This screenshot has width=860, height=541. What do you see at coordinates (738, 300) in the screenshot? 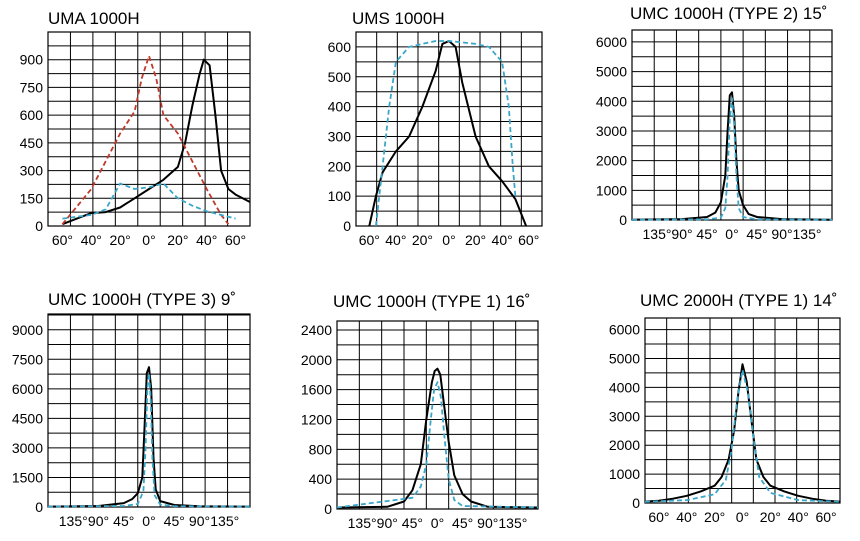
I see `chart-title: UMC 2000H (TYPE 1) 14˚` at bounding box center [738, 300].